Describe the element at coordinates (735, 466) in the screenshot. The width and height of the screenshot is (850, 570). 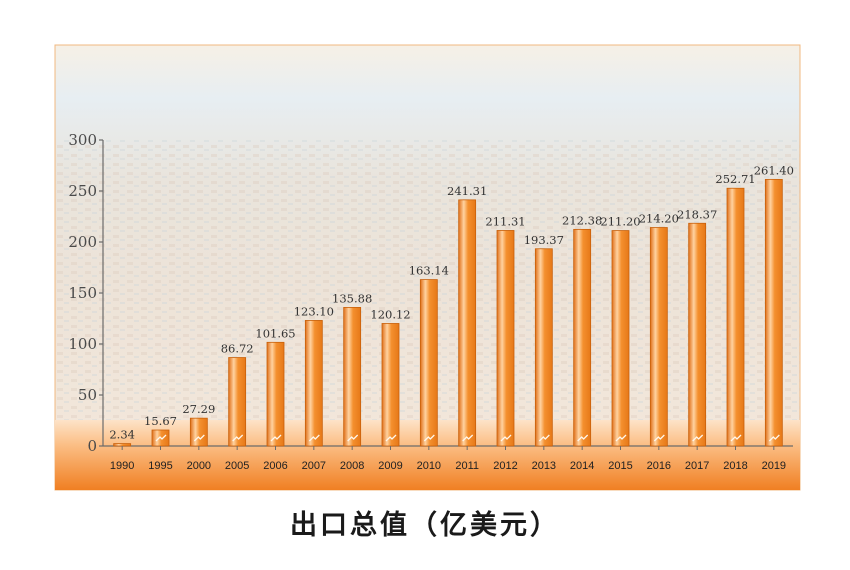
I see `x-tick-label-2018: 2018` at that location.